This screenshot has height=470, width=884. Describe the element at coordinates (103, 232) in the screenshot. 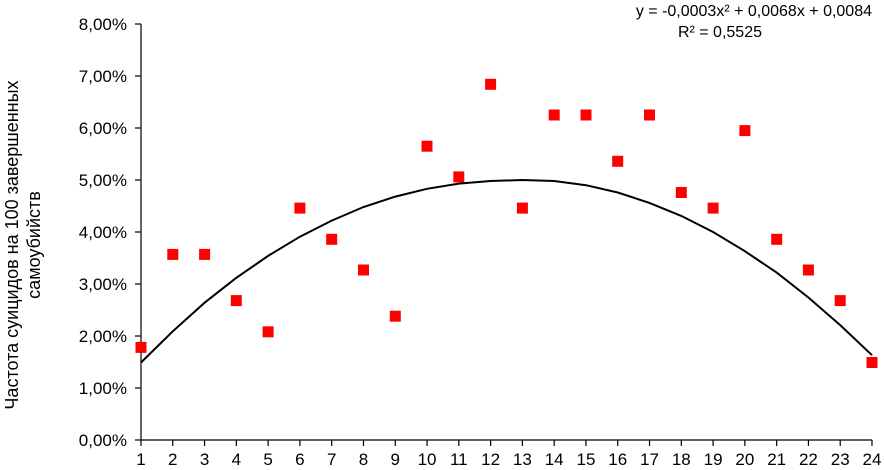

I see `y-tick-label: 4,00%` at that location.